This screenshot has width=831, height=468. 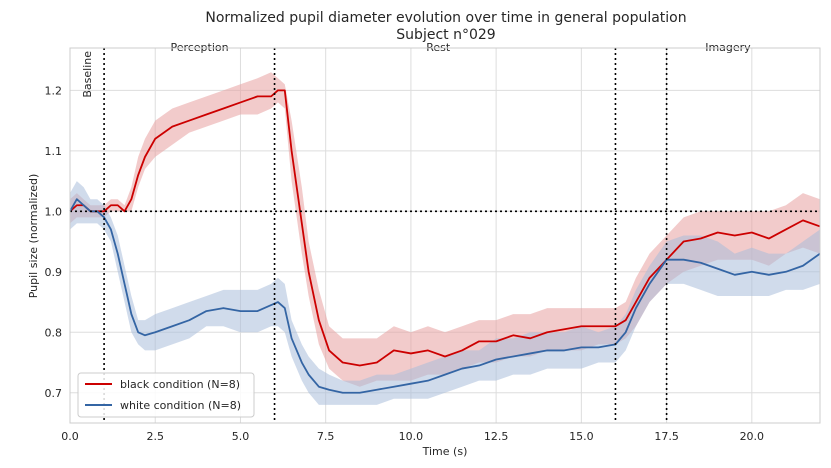 What do you see at coordinates (54, 211) in the screenshot?
I see `y-tick-label: 1.0` at bounding box center [54, 211].